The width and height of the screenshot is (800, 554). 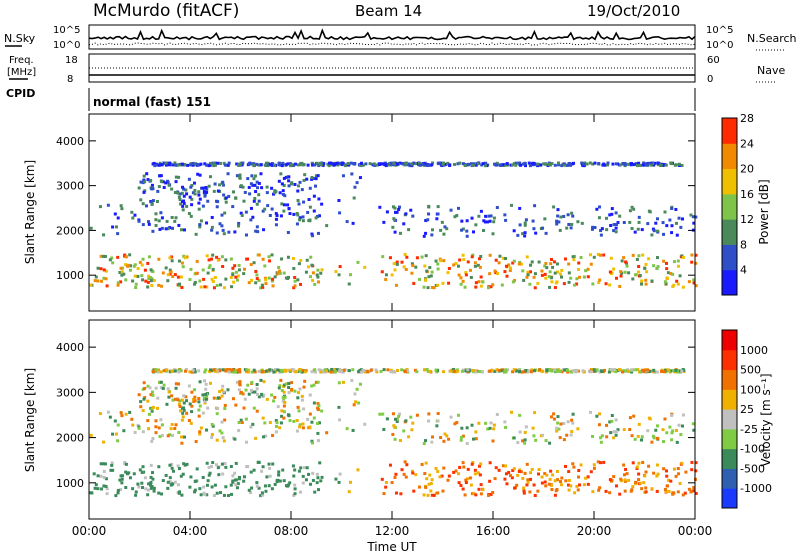 What do you see at coordinates (747, 118) in the screenshot?
I see `colorbar-tick-label: 28` at bounding box center [747, 118].